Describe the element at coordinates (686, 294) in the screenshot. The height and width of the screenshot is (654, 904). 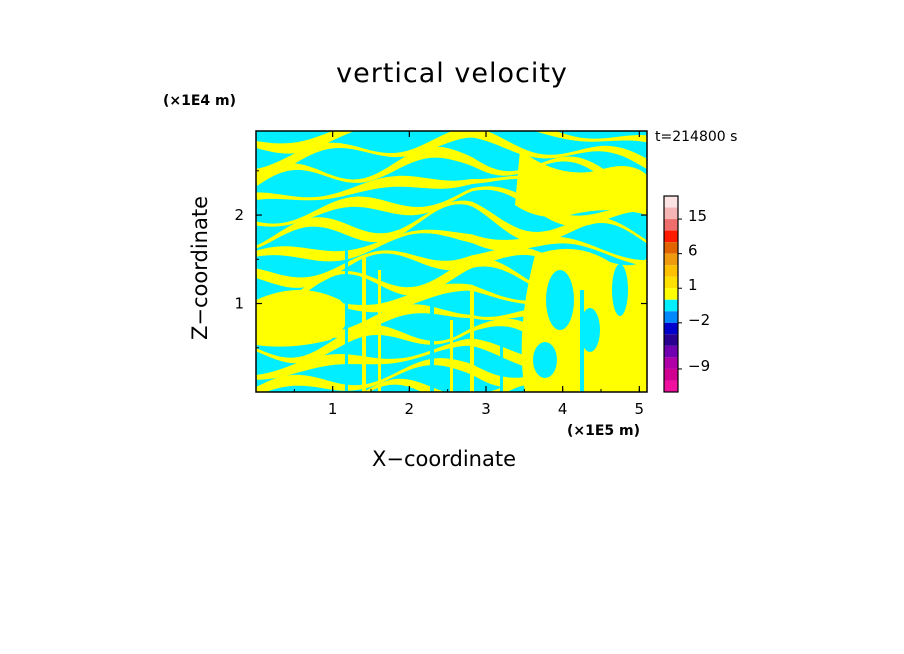
I see `colorbar: 15 6 1 −2 −9` at that location.